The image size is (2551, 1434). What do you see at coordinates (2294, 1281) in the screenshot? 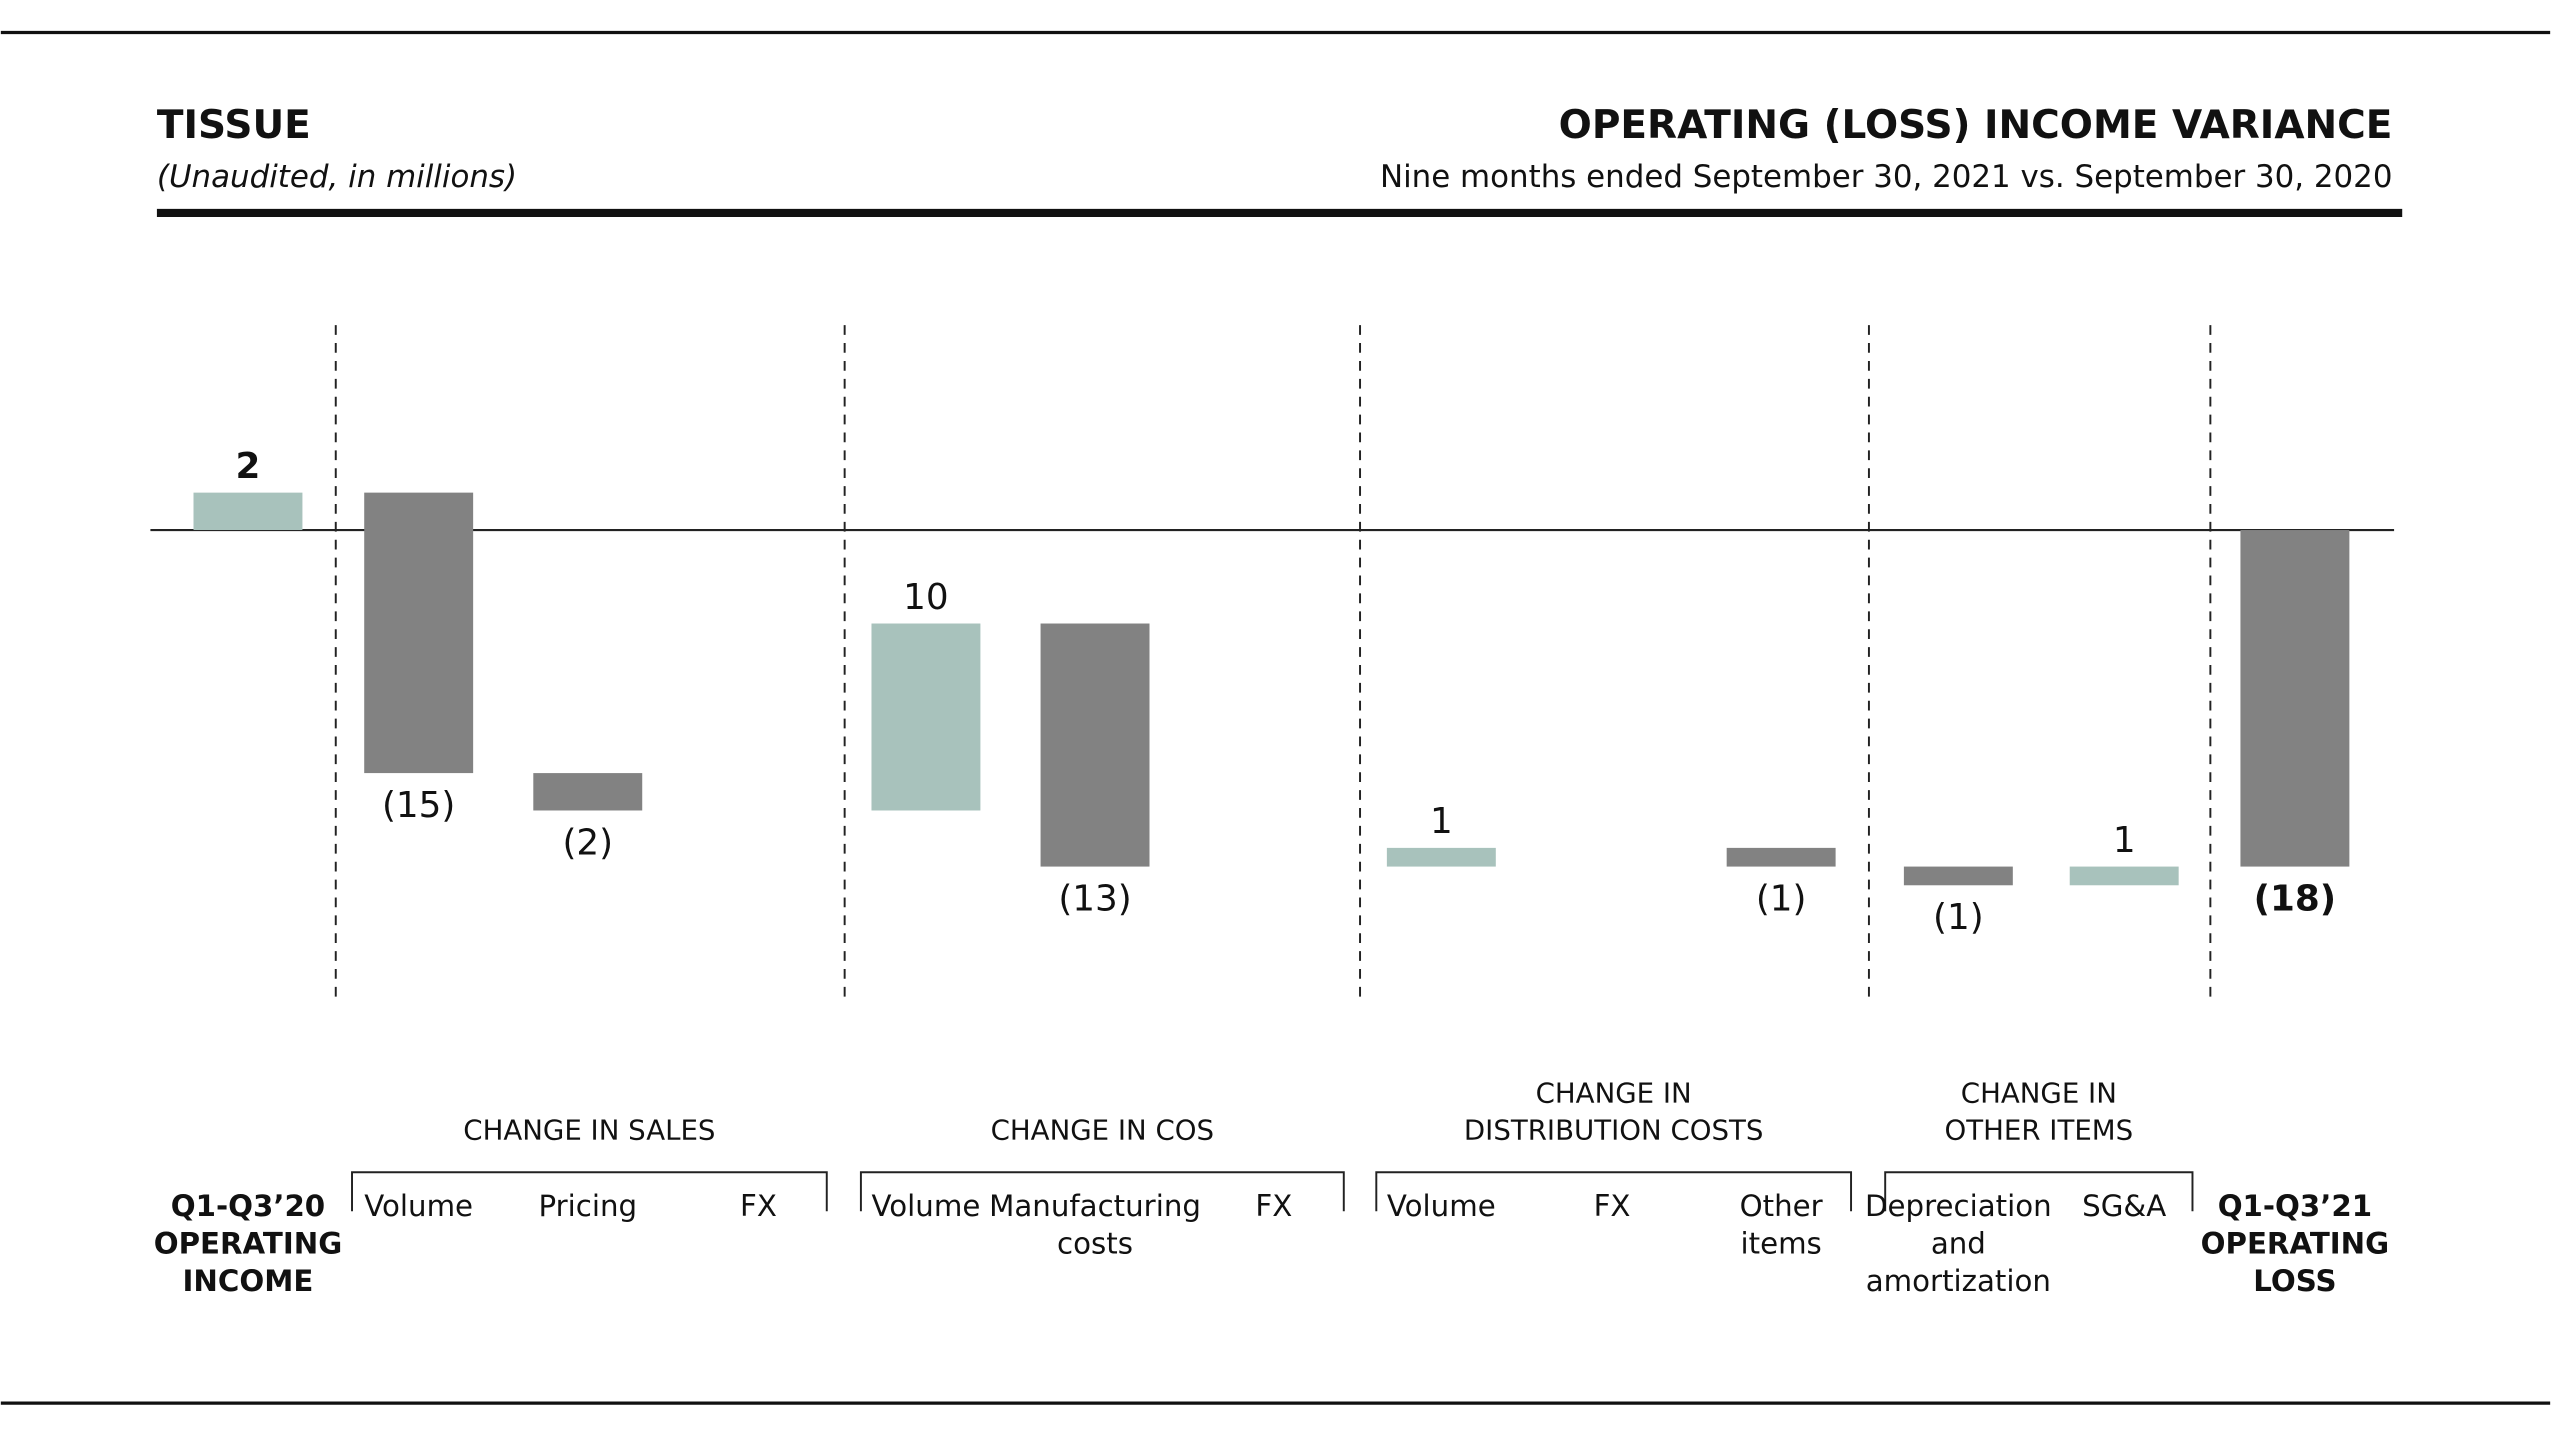
I see `x-tick-label: LOSS` at bounding box center [2294, 1281].